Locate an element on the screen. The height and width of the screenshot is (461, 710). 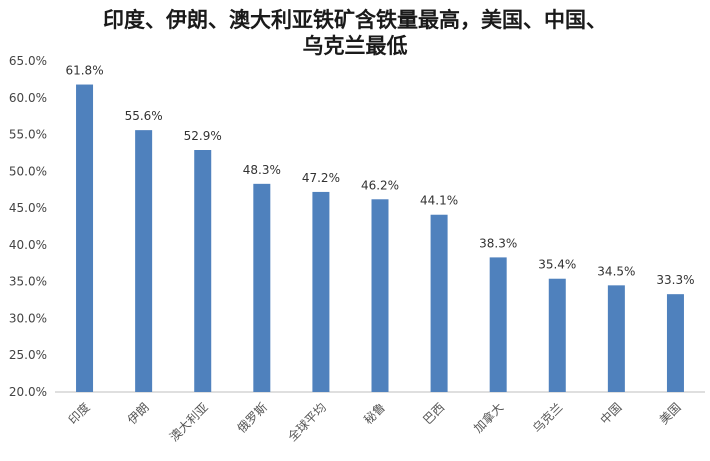
x-tick-label: 印度 is located at coordinates (79, 414).